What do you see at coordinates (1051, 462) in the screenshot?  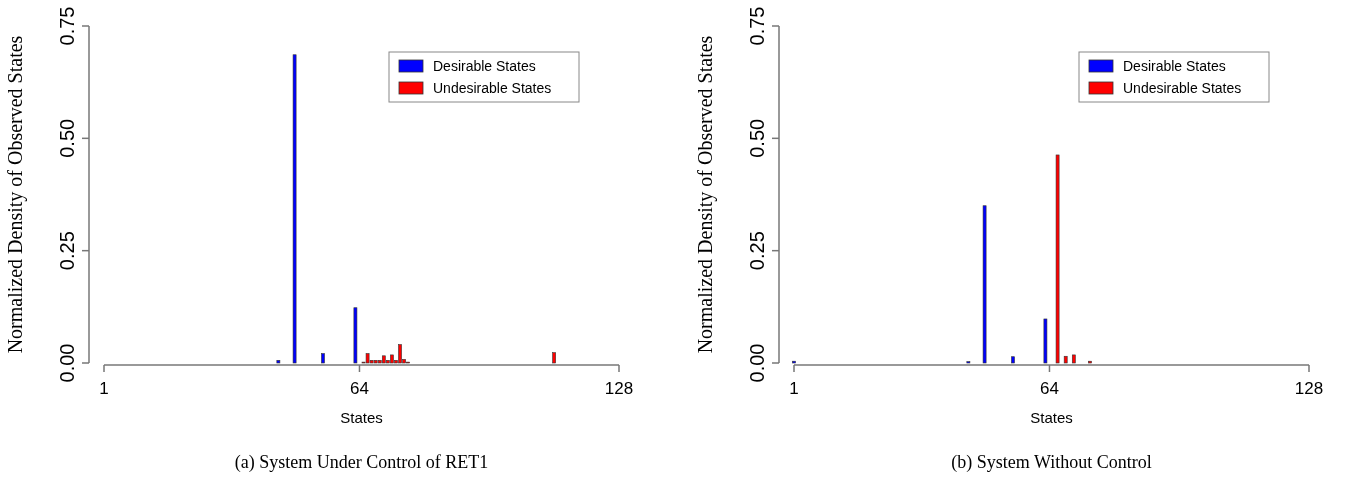 I see `text: (b) System Without Control` at bounding box center [1051, 462].